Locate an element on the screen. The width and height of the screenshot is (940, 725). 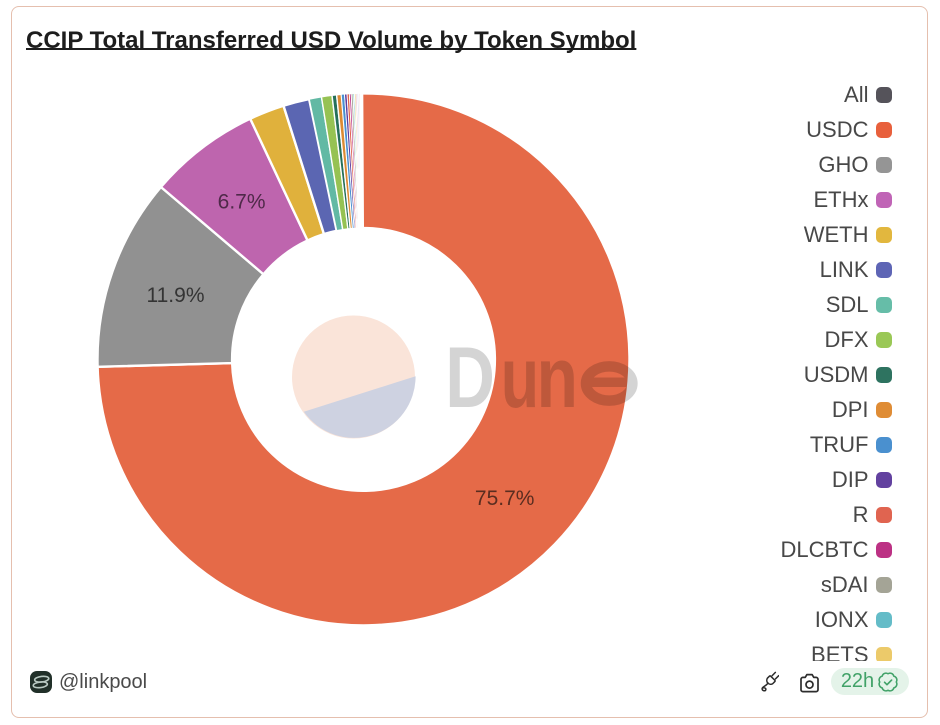
svg-text: 6.7% is located at coordinates (242, 202).